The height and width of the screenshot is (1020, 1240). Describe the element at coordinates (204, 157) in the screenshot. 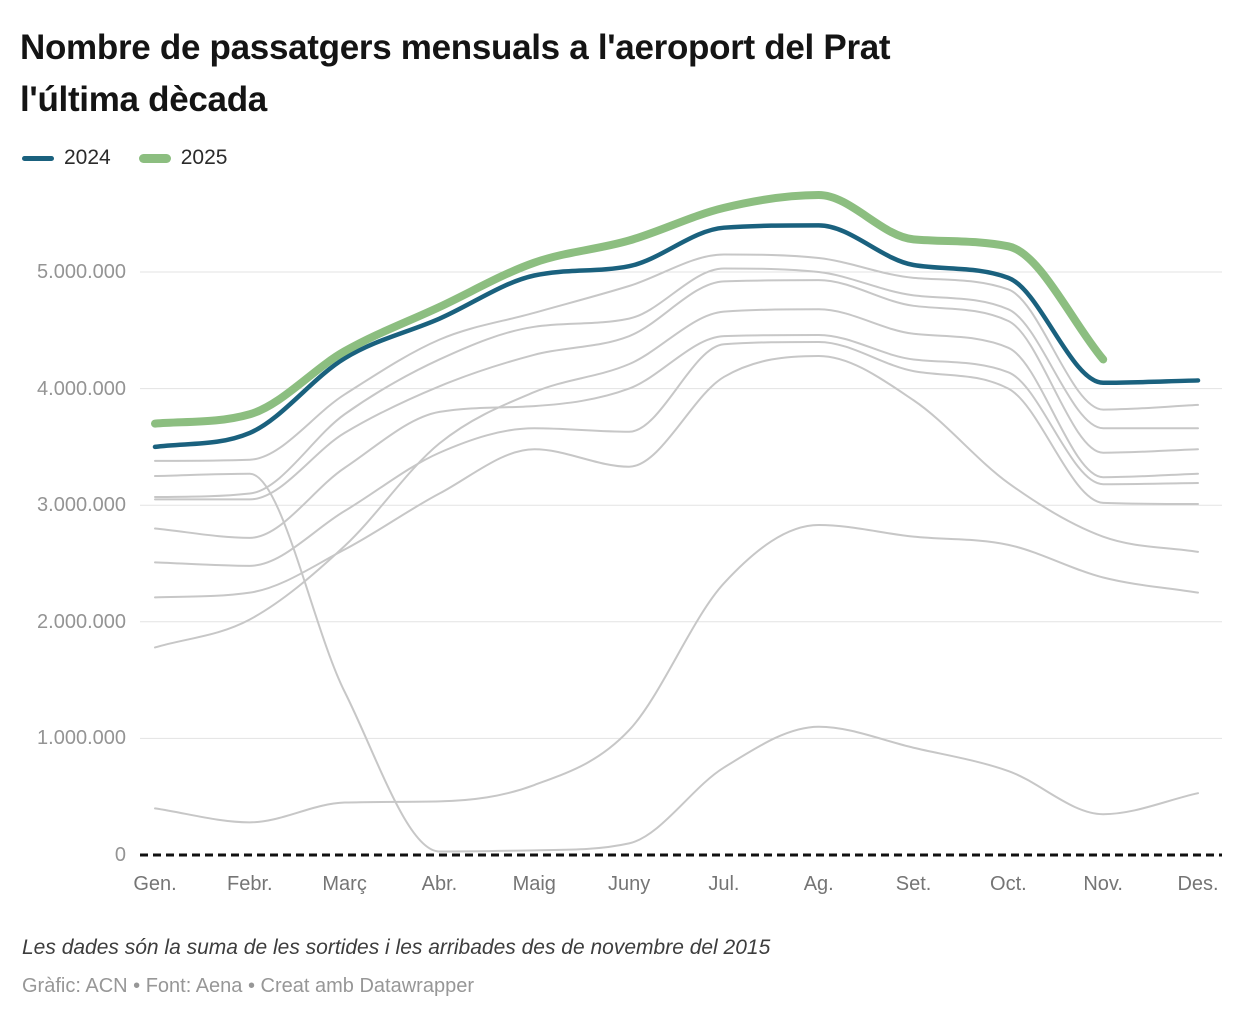

I see `legend-label-2025: 2025` at that location.